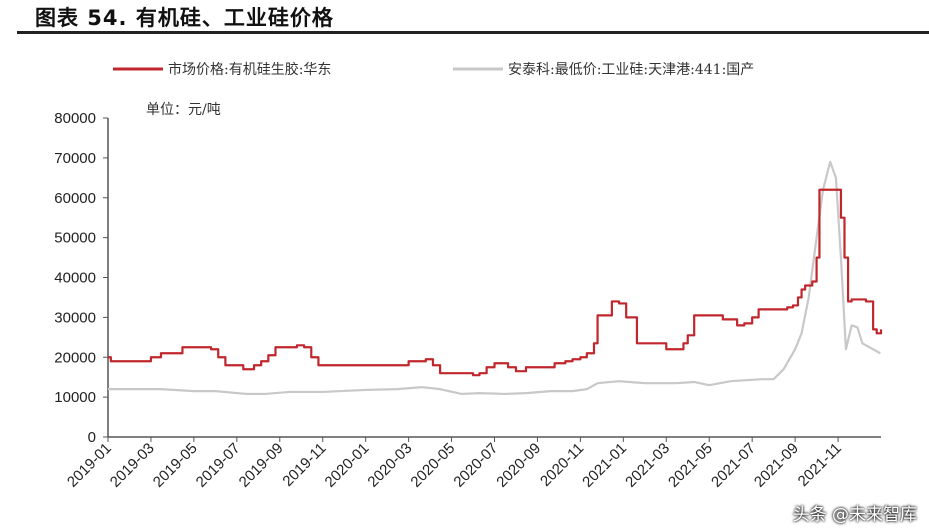 The width and height of the screenshot is (929, 529). What do you see at coordinates (75, 278) in the screenshot?
I see `y-tick-label: 40000` at bounding box center [75, 278].